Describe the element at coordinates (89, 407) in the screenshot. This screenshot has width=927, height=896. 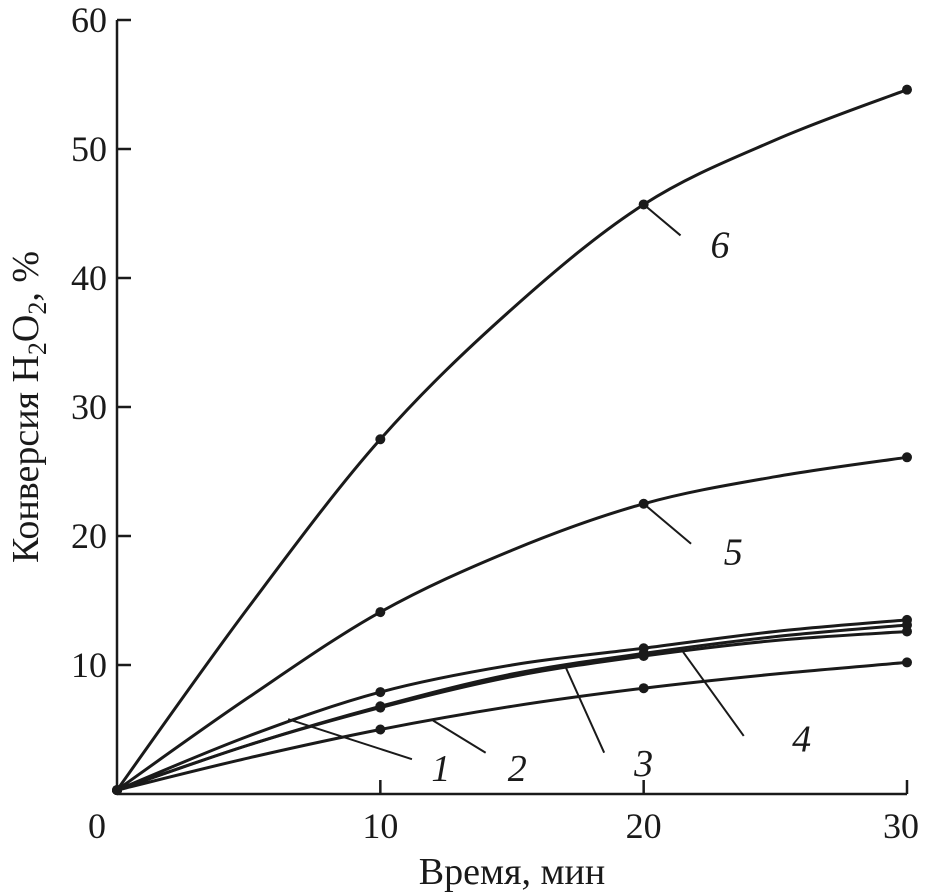
I see `y-tick-label: 30` at that location.